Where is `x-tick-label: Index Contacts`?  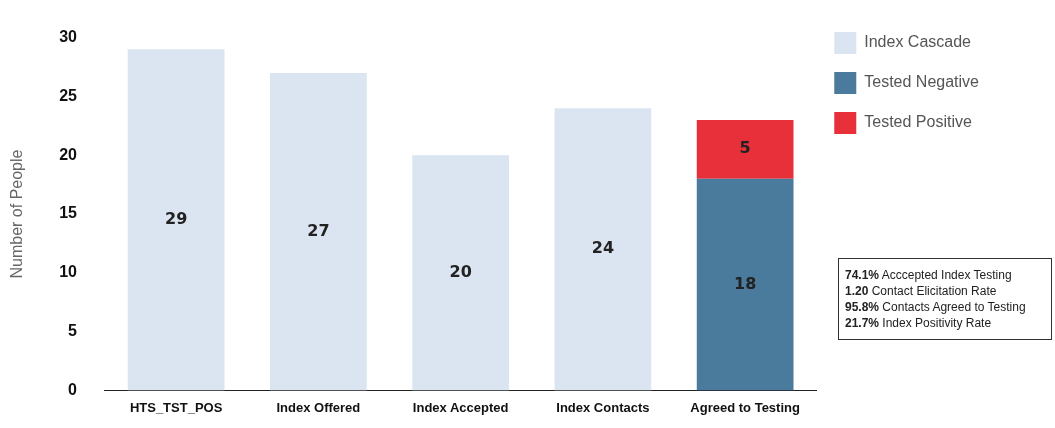 x-tick-label: Index Contacts is located at coordinates (603, 407).